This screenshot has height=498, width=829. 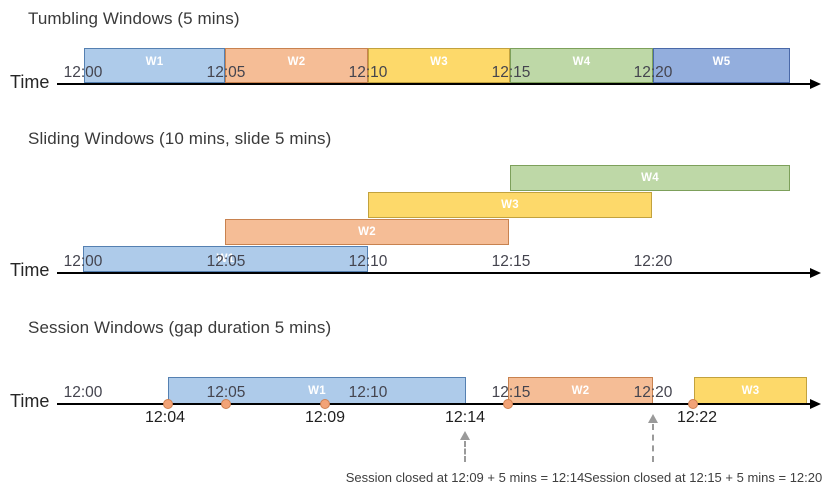 I want to click on session-window-w2: W2, so click(x=580, y=390).